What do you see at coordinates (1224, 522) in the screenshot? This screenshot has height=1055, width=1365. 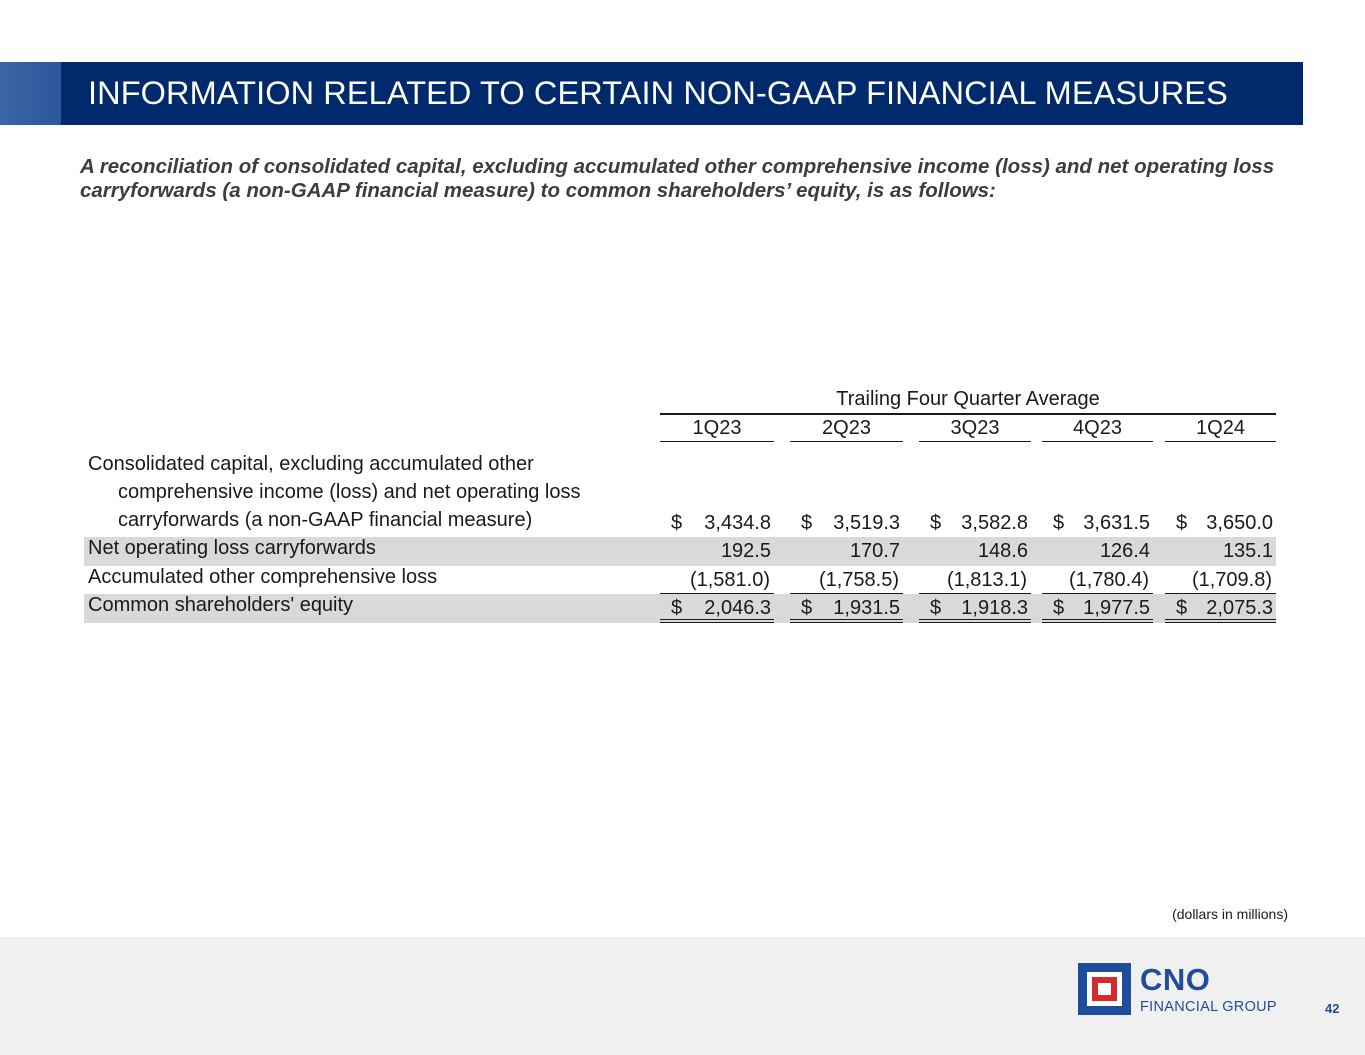 I see `table-cell: $3,650.0` at bounding box center [1224, 522].